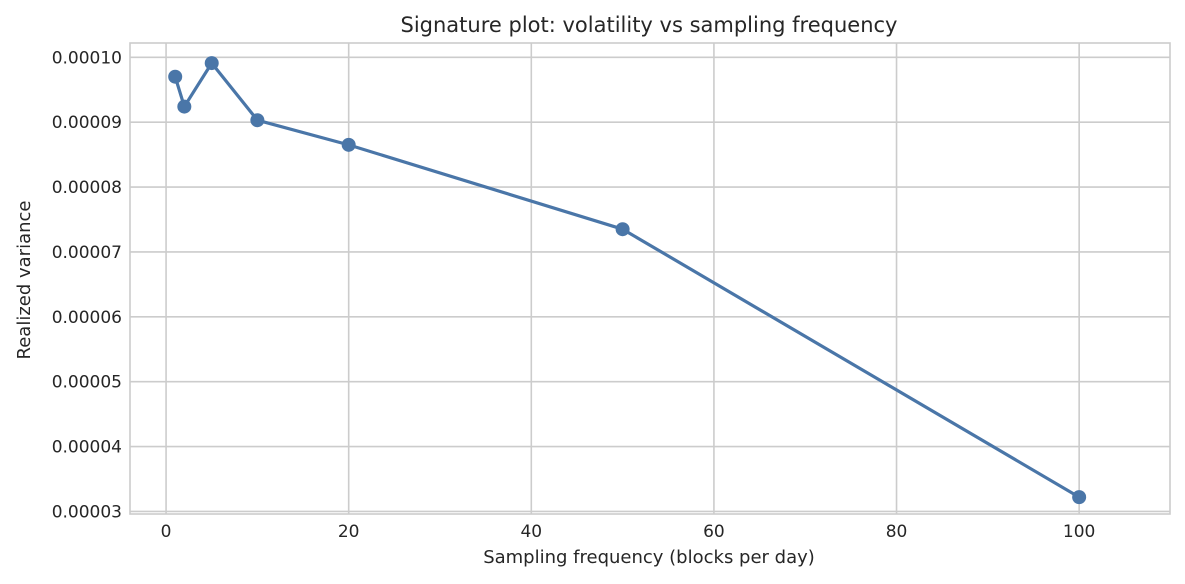 Image resolution: width=1185 pixels, height=584 pixels. Describe the element at coordinates (87, 512) in the screenshot. I see `y-tick-label: 0.00003` at that location.